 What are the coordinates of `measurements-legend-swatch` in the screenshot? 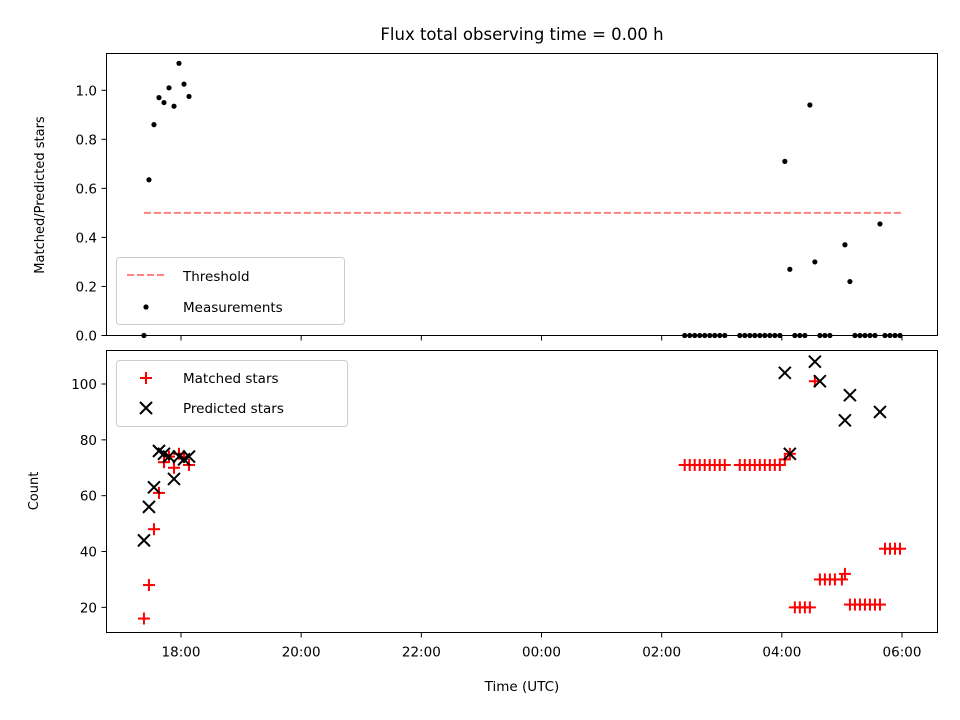 It's located at (146, 307).